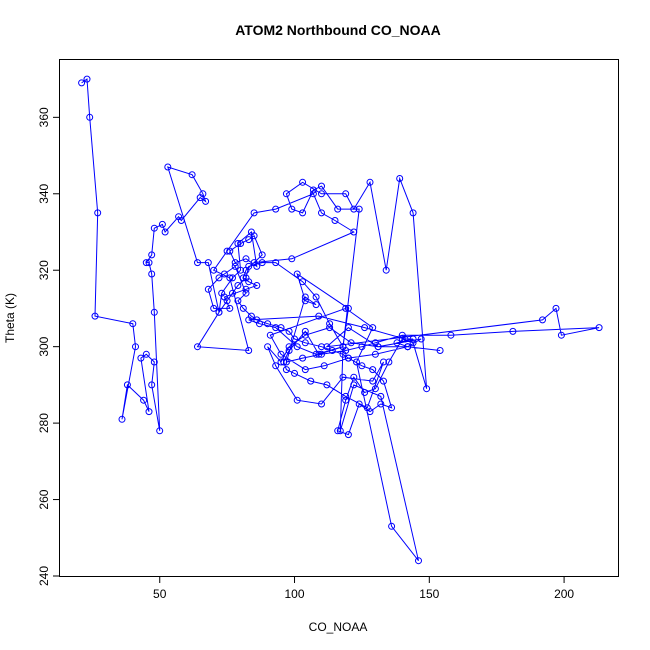 The image size is (650, 650). Describe the element at coordinates (44, 576) in the screenshot. I see `y-tick-label: 240` at that location.